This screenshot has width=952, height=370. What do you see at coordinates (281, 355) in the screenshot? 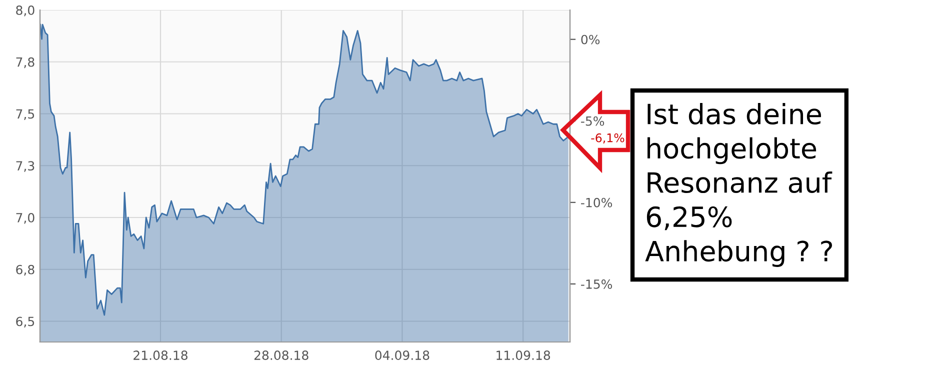
I see `x-tick-label: 28.08.18` at bounding box center [281, 355].